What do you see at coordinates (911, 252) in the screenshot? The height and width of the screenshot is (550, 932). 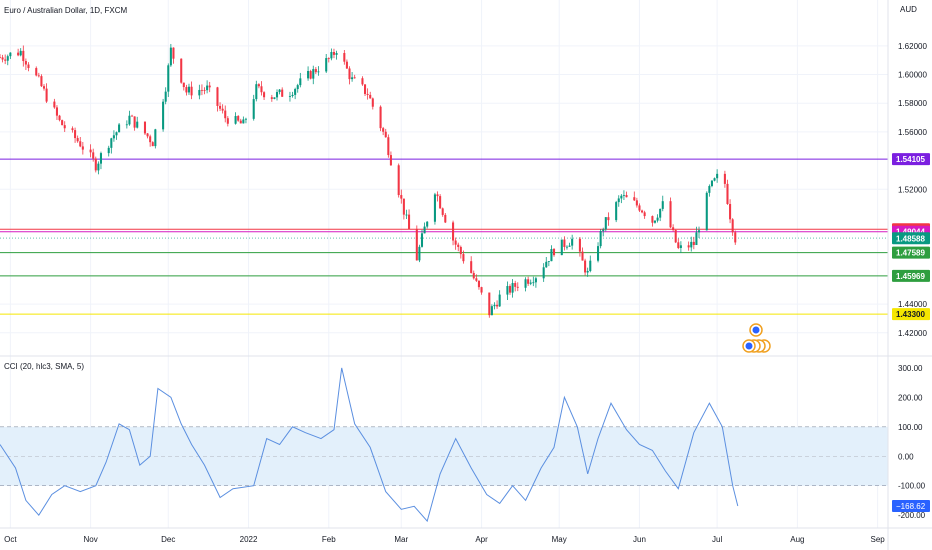 I see `price-level-label: 1.47589` at bounding box center [911, 252].